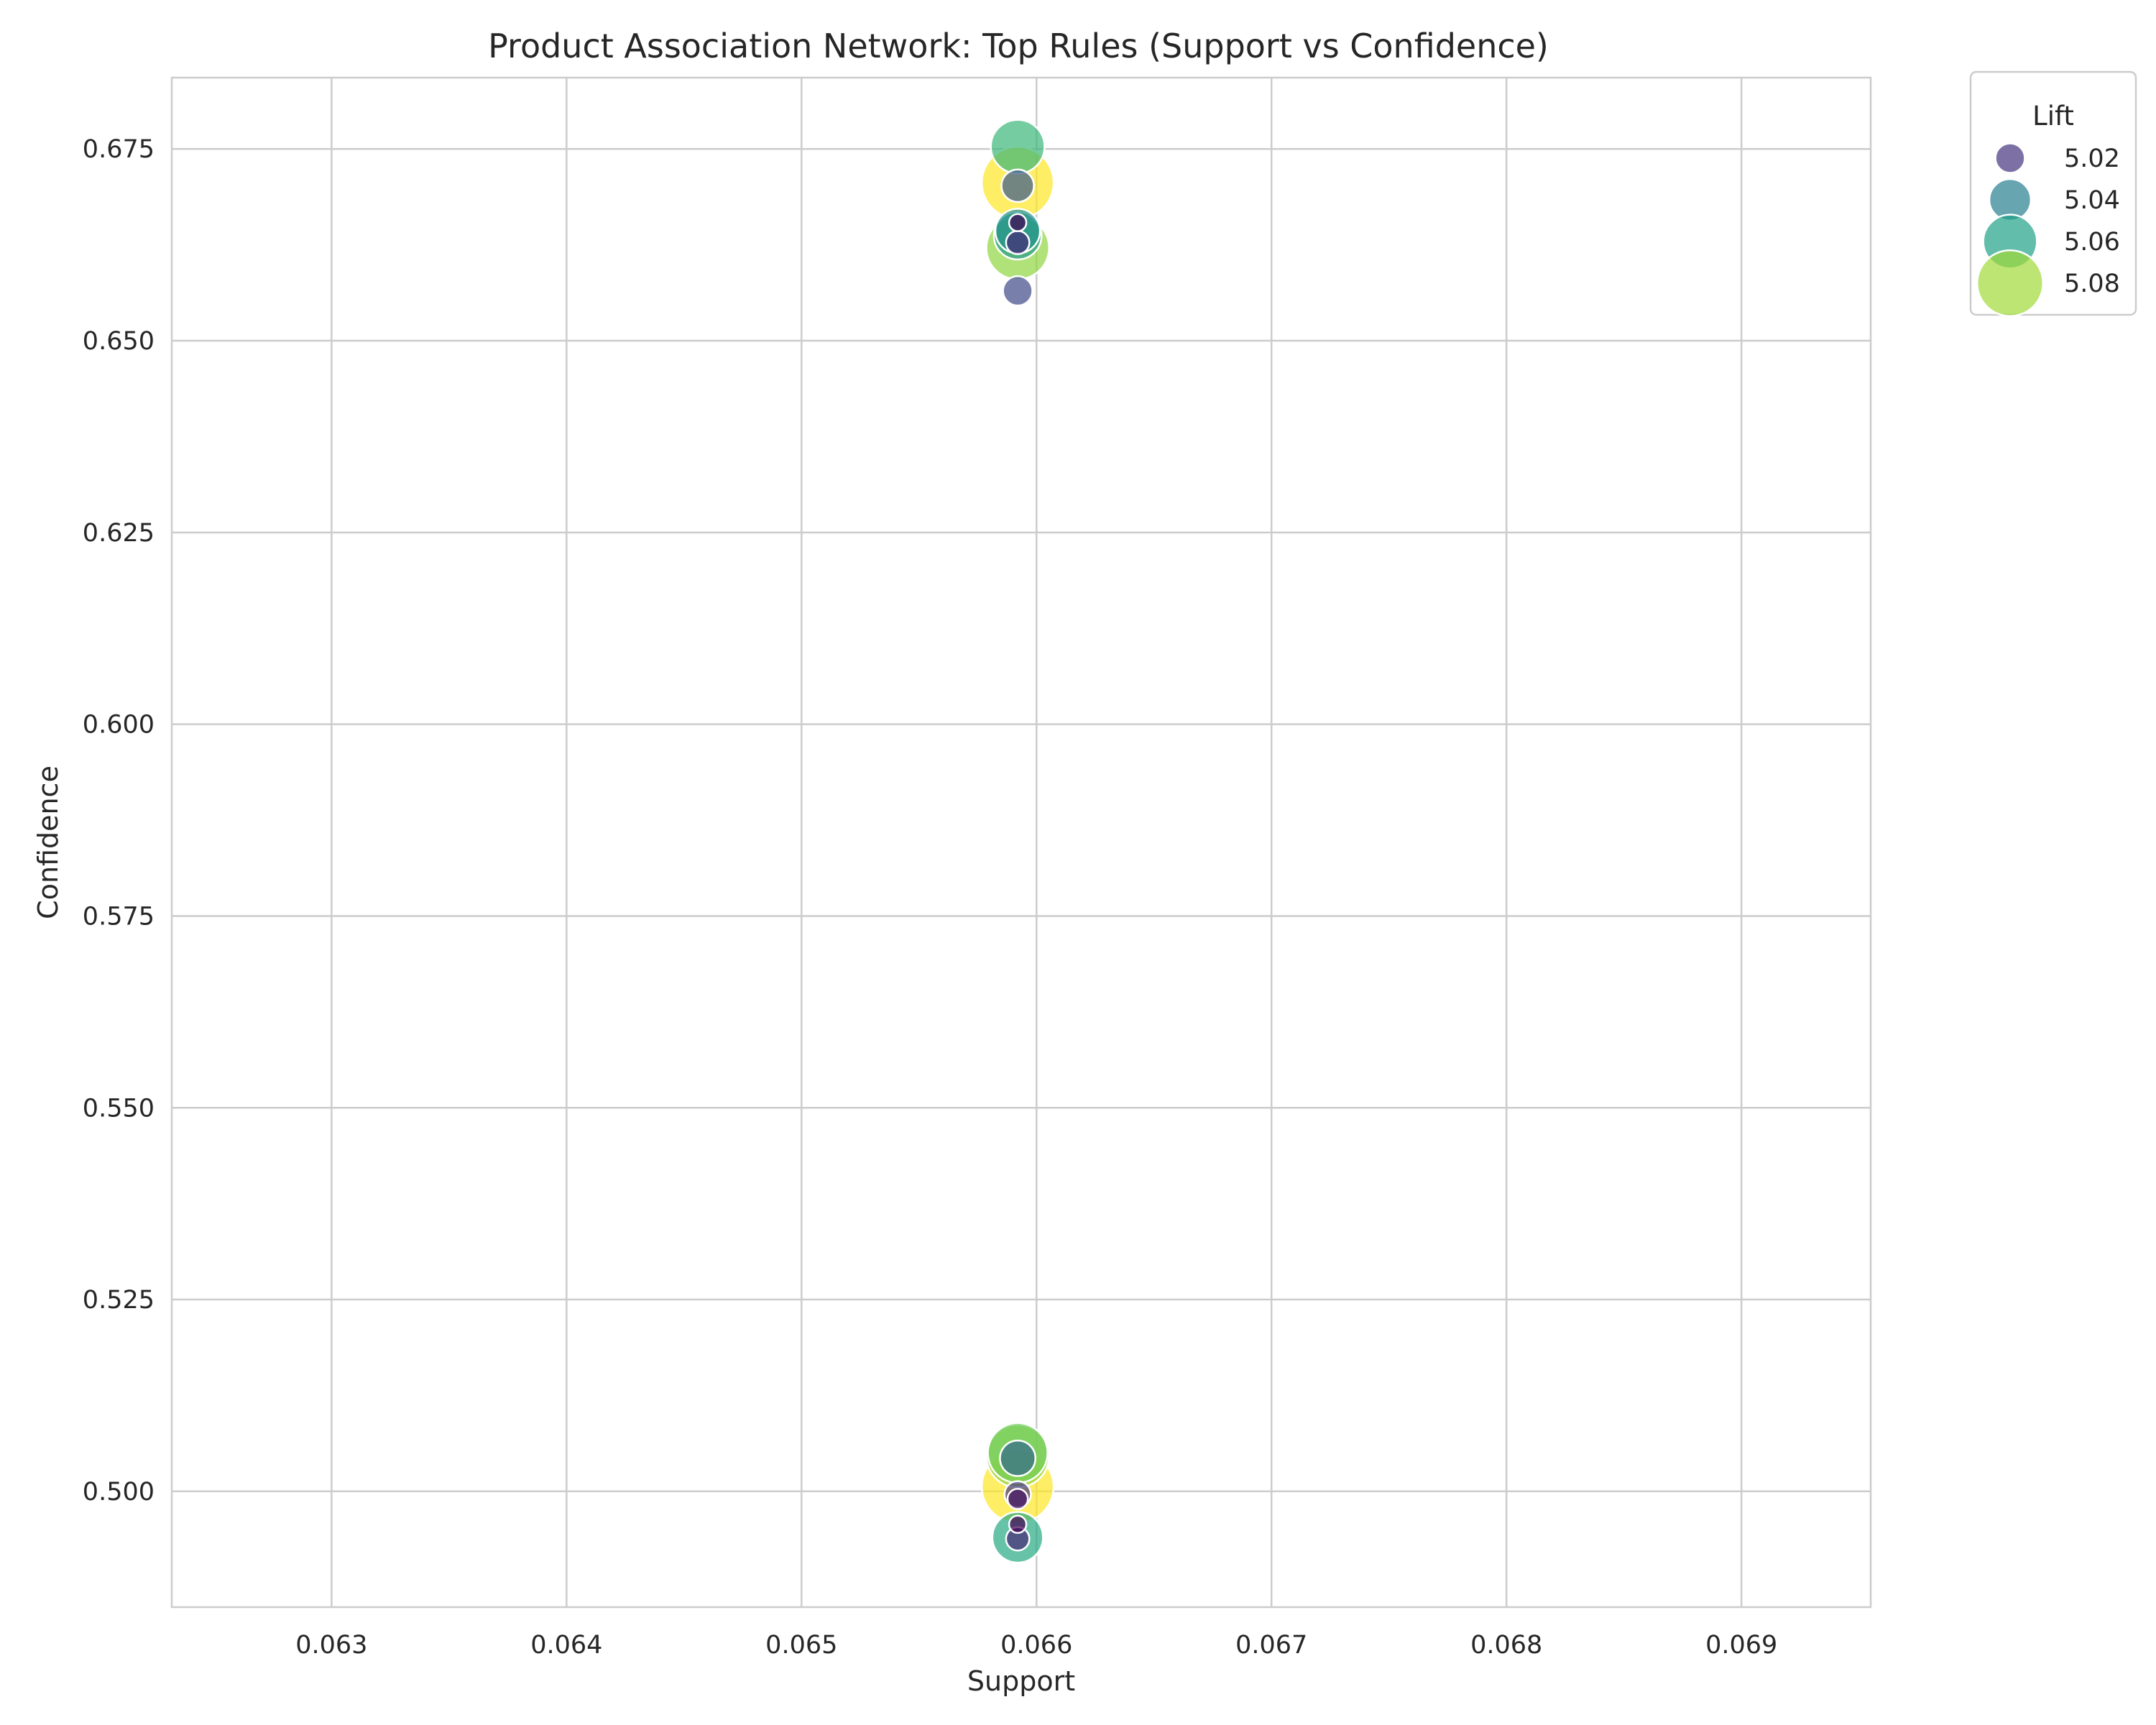  Describe the element at coordinates (1017, 841) in the screenshot. I see `data-points` at that location.